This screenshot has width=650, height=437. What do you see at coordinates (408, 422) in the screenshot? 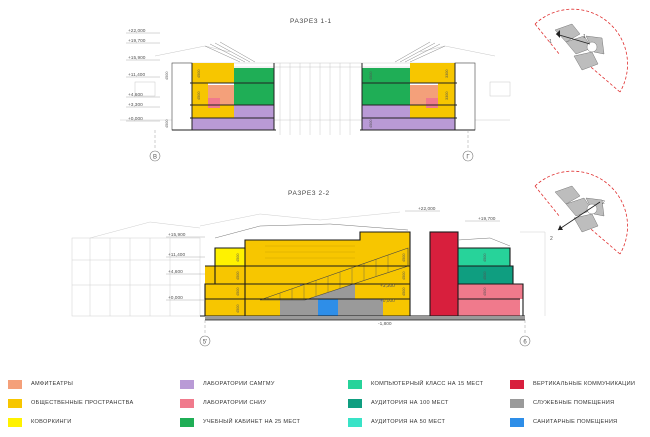
I see `legend-label: АУДИТОРИЯ НА 50 МЕСТ` at bounding box center [408, 422].